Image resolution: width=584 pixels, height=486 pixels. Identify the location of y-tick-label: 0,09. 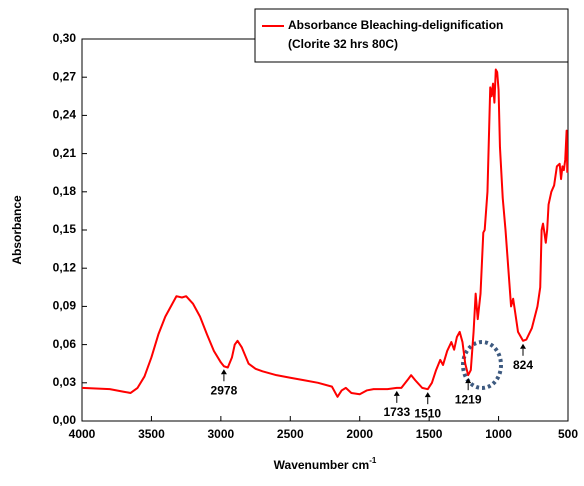
(65, 306).